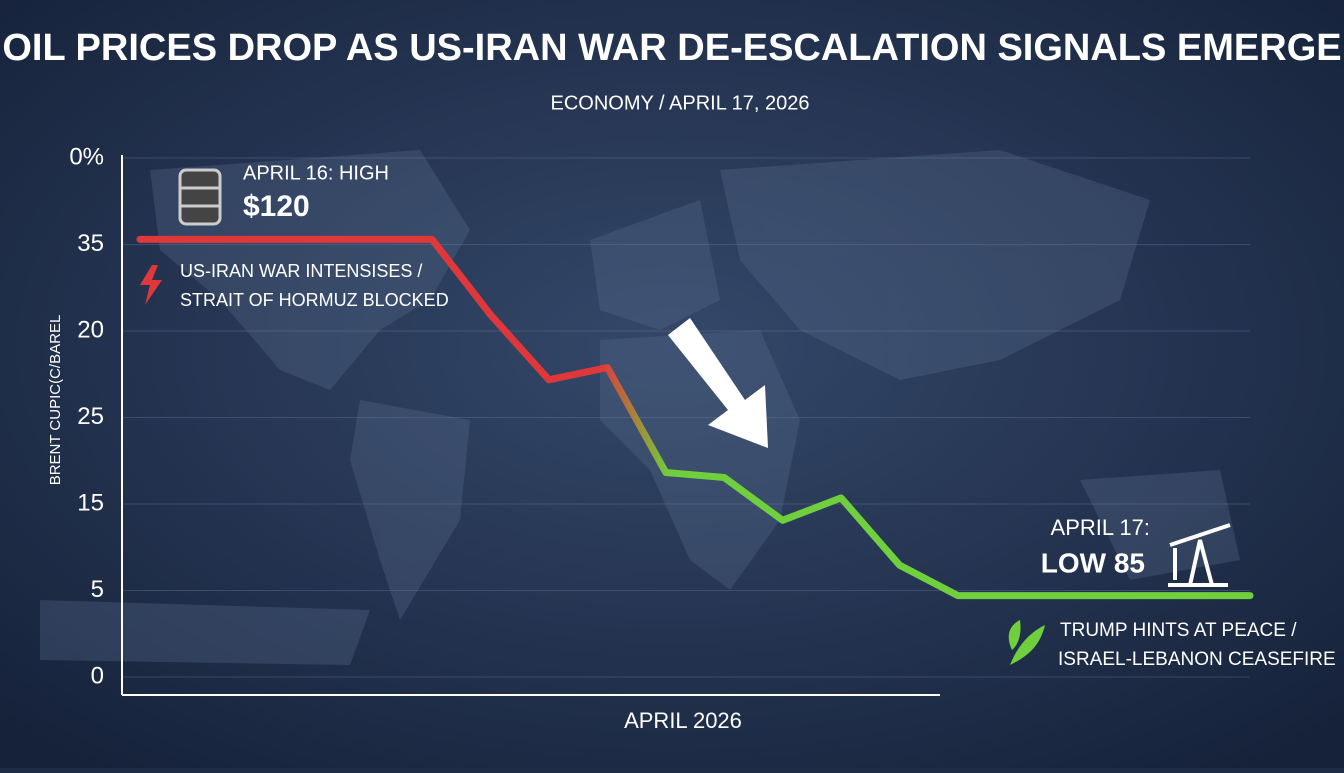  What do you see at coordinates (151, 285) in the screenshot?
I see `lightning-icon` at bounding box center [151, 285].